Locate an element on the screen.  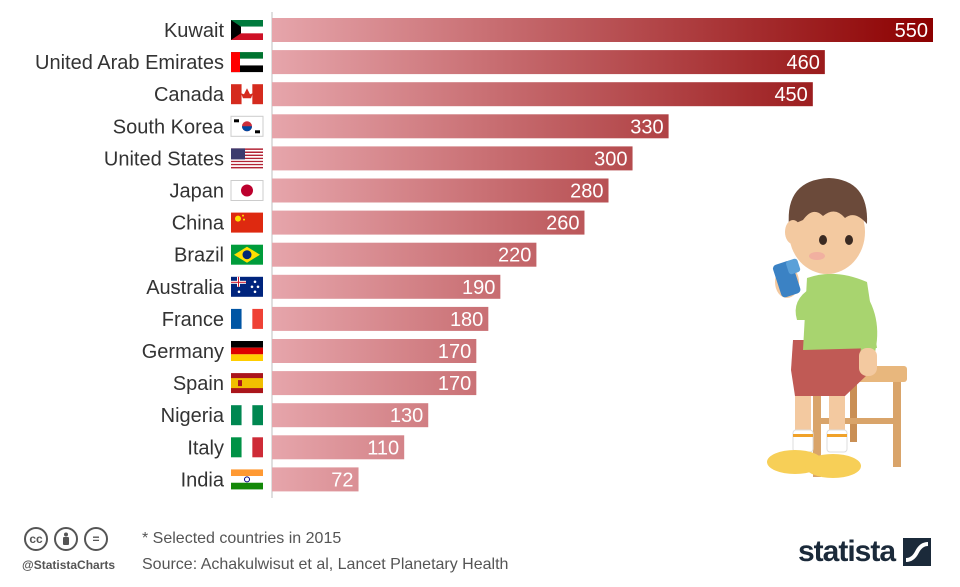
category-label: China is located at coordinates (198, 224).